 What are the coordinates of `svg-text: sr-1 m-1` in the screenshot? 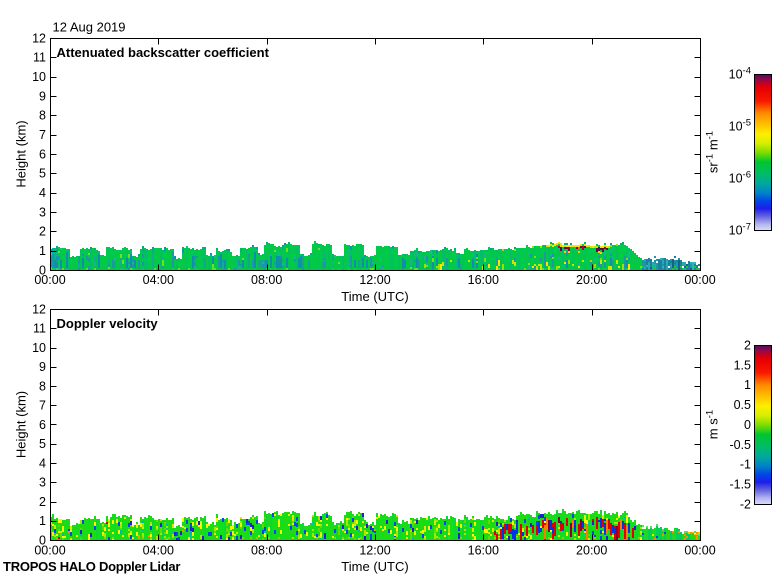 It's located at (713, 152).